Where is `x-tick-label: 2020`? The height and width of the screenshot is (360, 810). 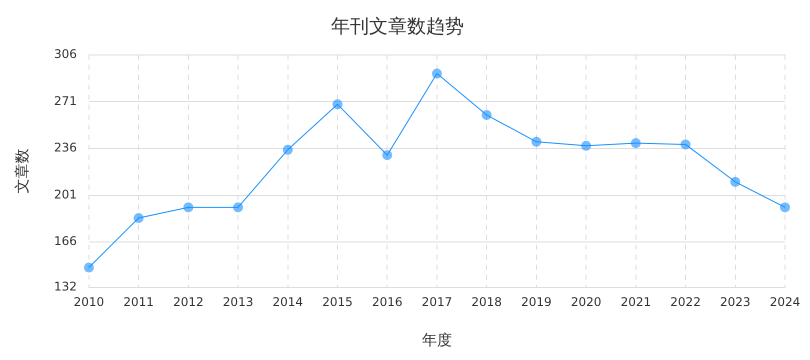 x-tick-label: 2020 is located at coordinates (586, 301).